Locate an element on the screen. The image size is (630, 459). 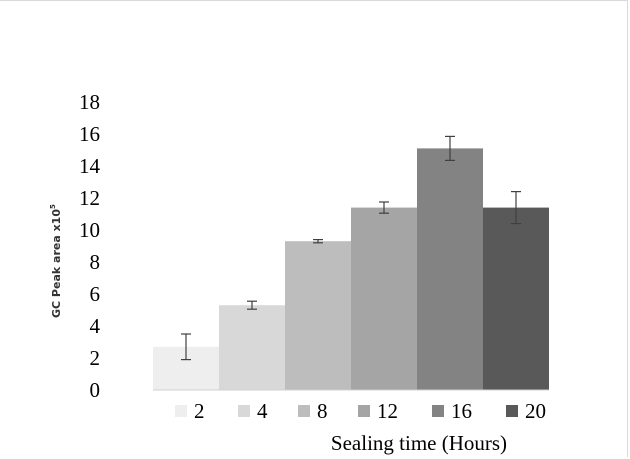
legend-label-8: 8 is located at coordinates (322, 411).